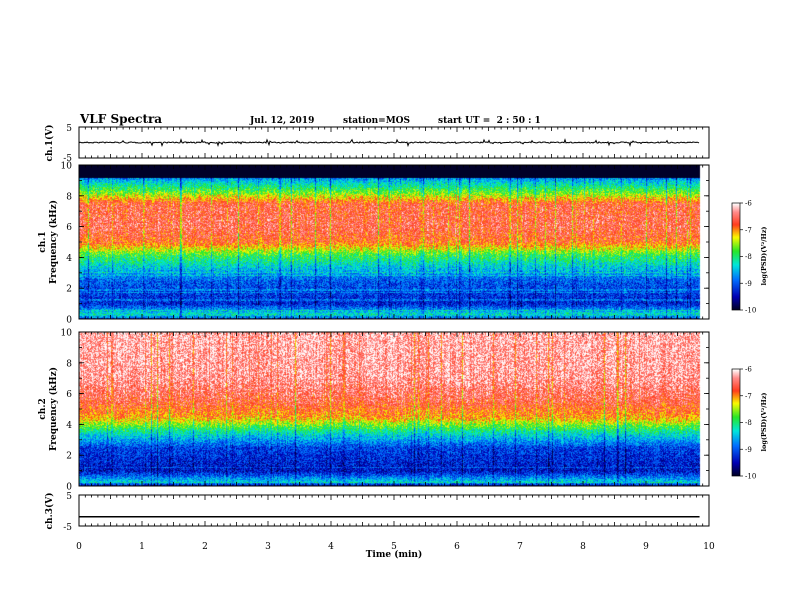 The height and width of the screenshot is (612, 792). What do you see at coordinates (268, 547) in the screenshot?
I see `x-tick-label: 3` at bounding box center [268, 547].